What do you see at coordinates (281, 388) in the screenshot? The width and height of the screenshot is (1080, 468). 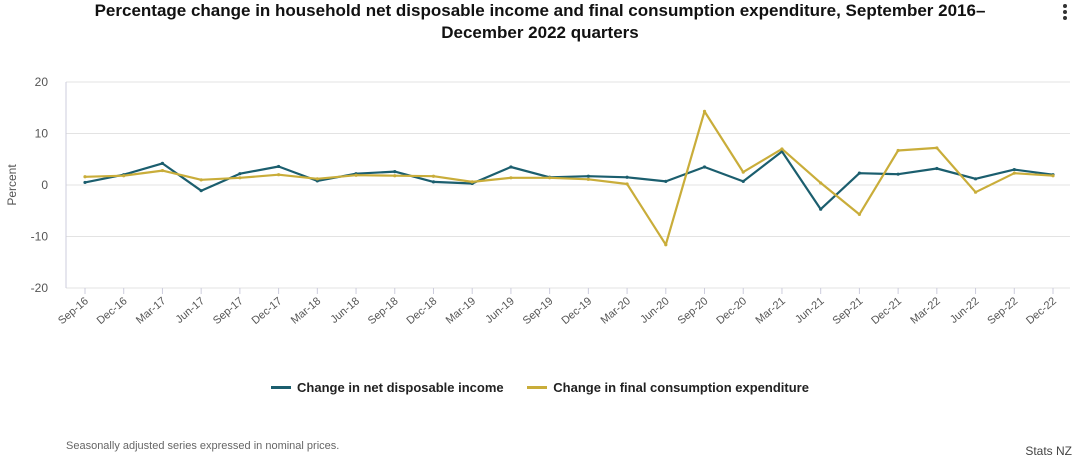 I see `legend-swatch-income` at bounding box center [281, 388].